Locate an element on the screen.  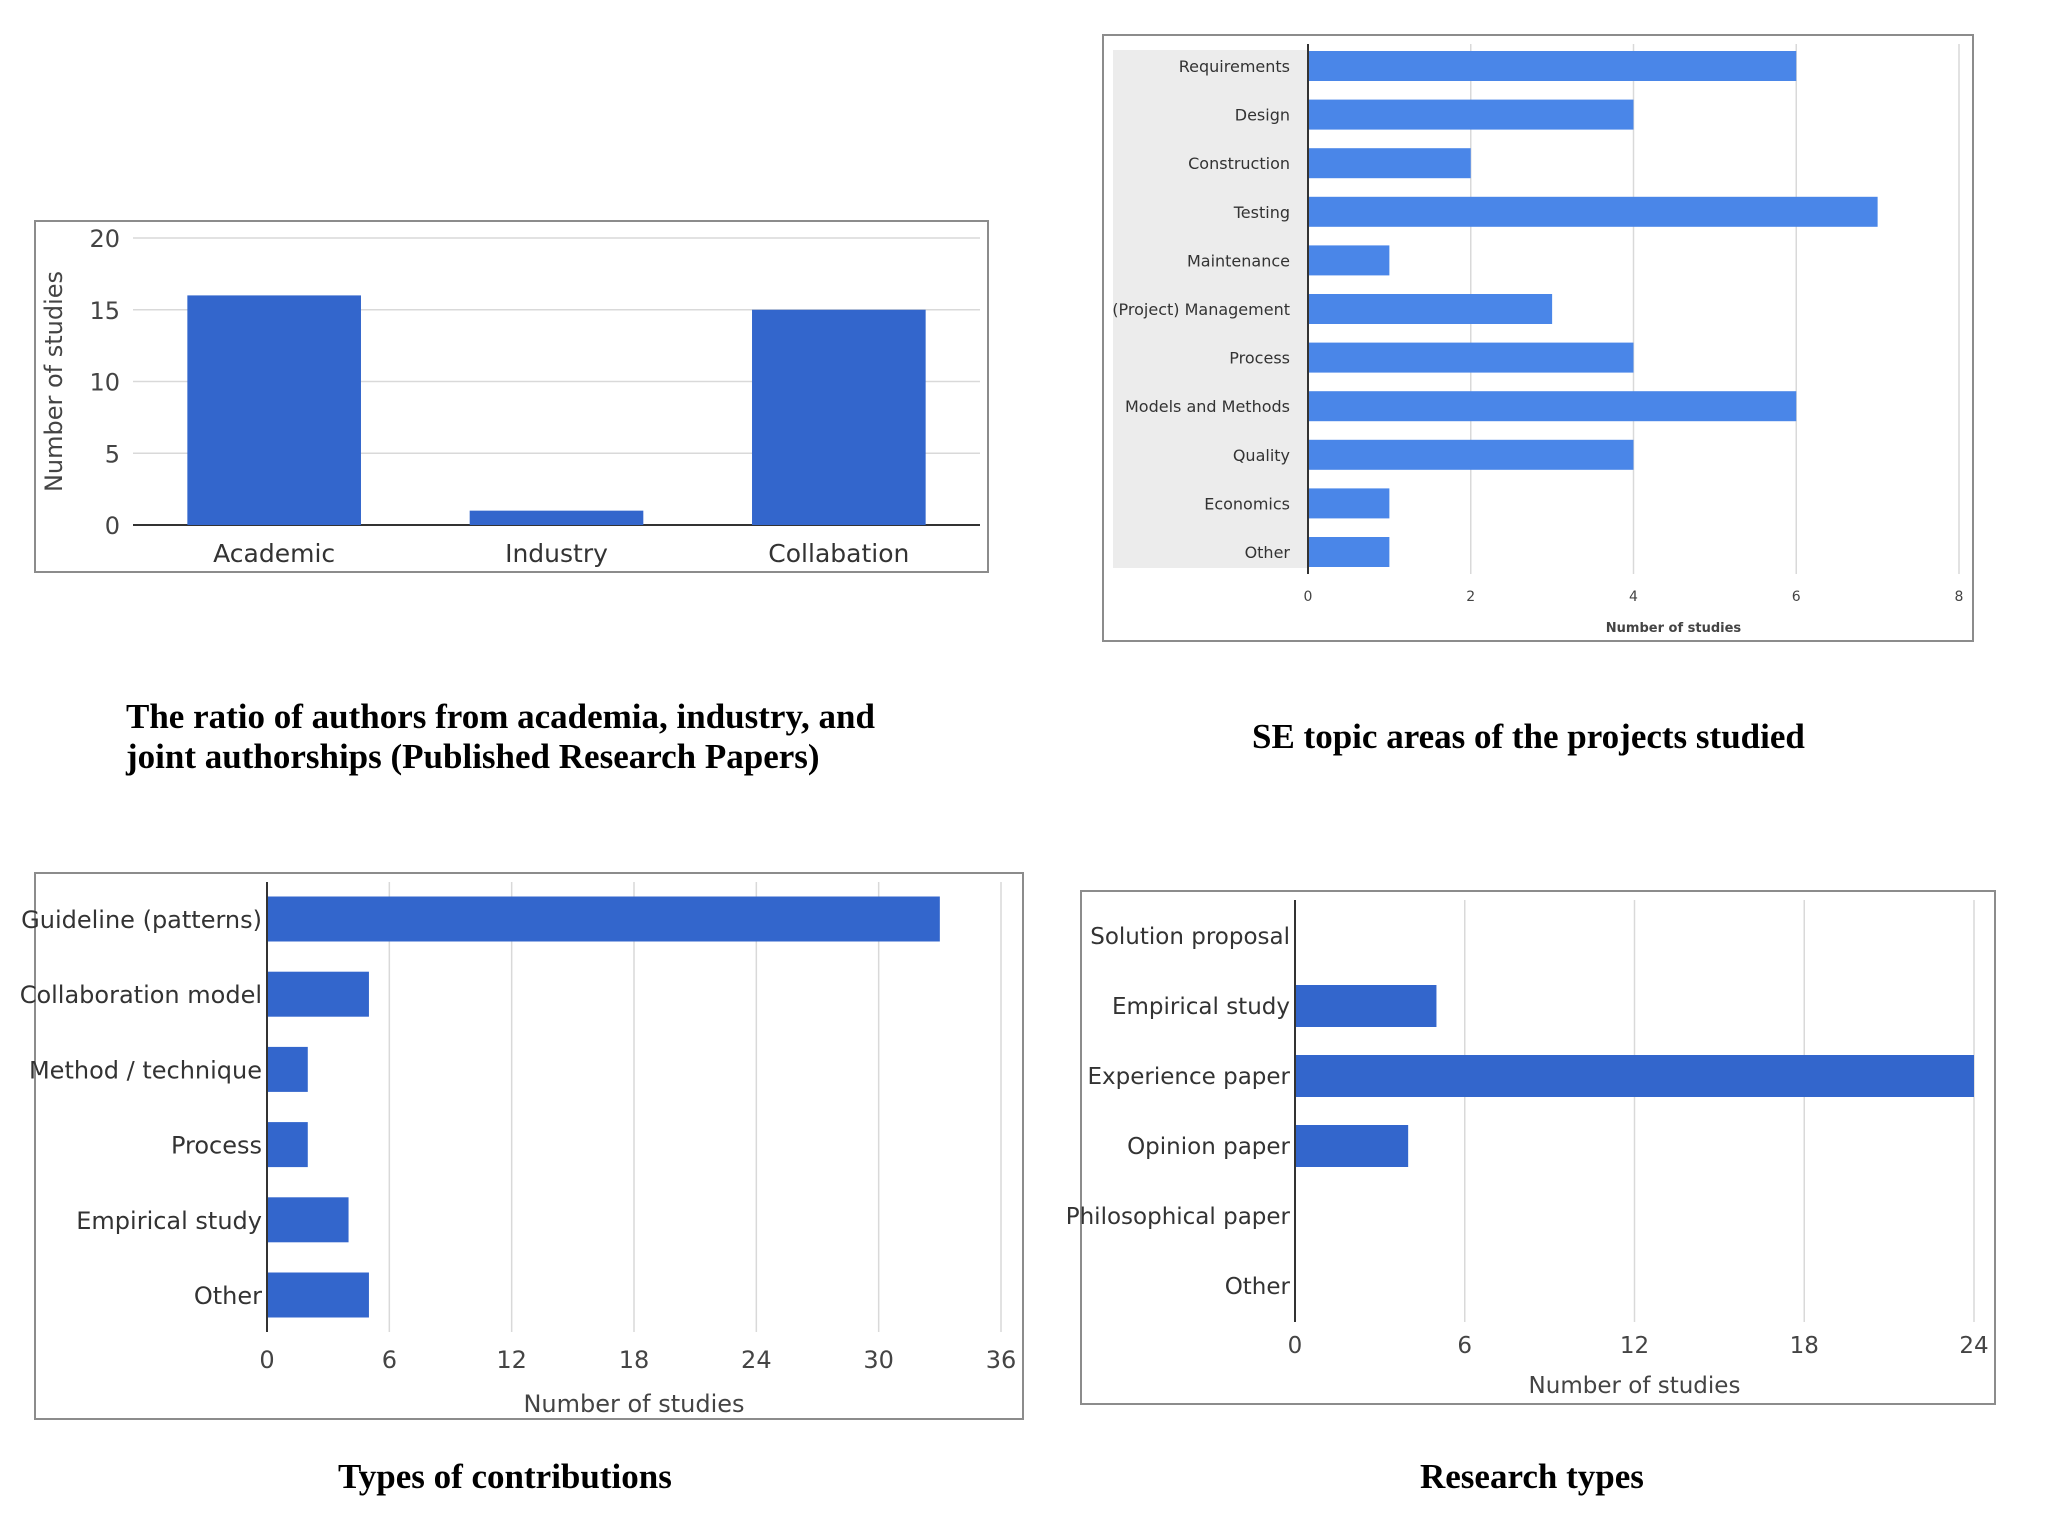
y-tick-label: 5 is located at coordinates (112, 454).